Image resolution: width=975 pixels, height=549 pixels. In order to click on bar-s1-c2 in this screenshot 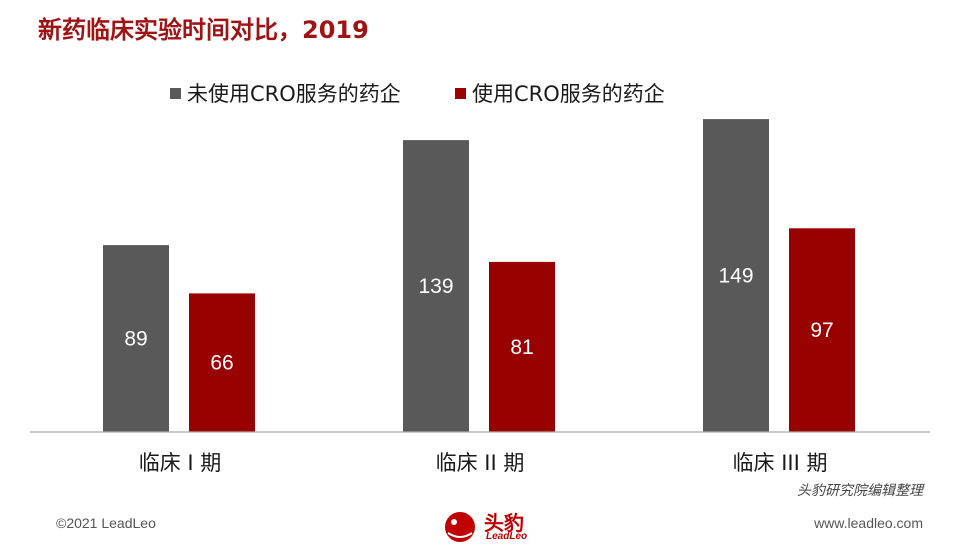, I will do `click(822, 330)`.